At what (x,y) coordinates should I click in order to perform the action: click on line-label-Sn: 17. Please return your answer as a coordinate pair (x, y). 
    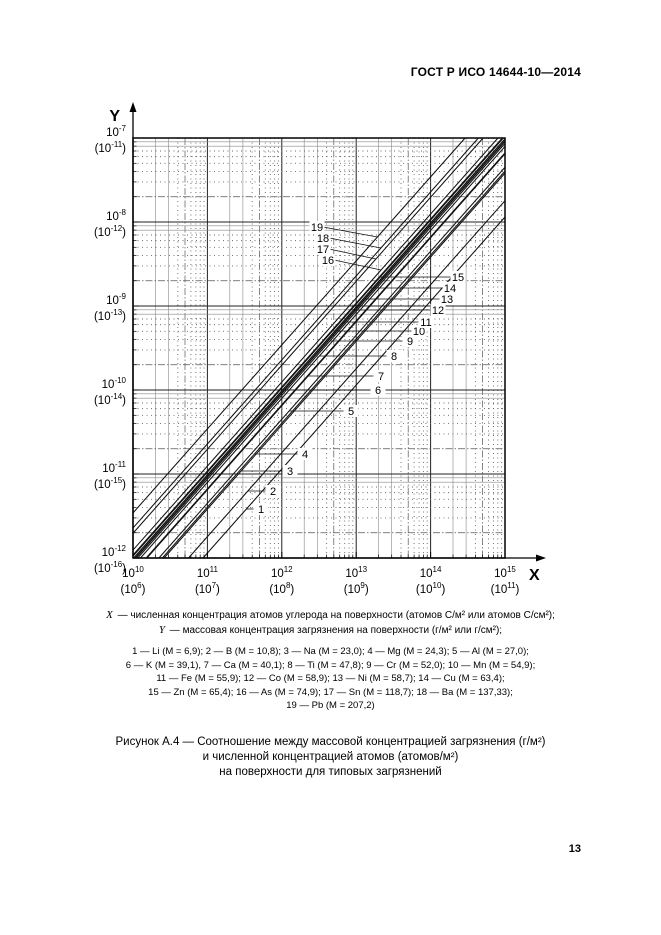
    Looking at the image, I should click on (323, 250).